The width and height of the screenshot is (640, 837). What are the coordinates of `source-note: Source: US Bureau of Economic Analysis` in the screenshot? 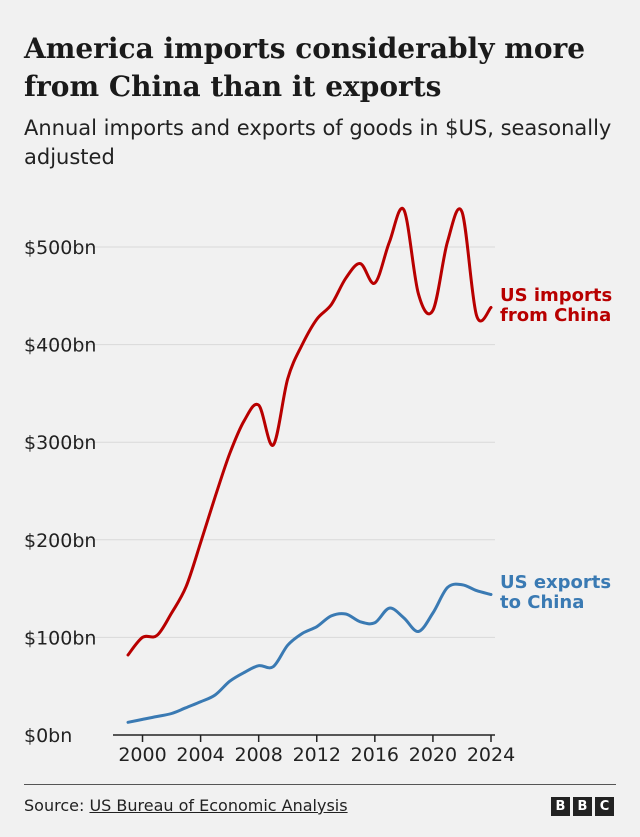 It's located at (186, 805).